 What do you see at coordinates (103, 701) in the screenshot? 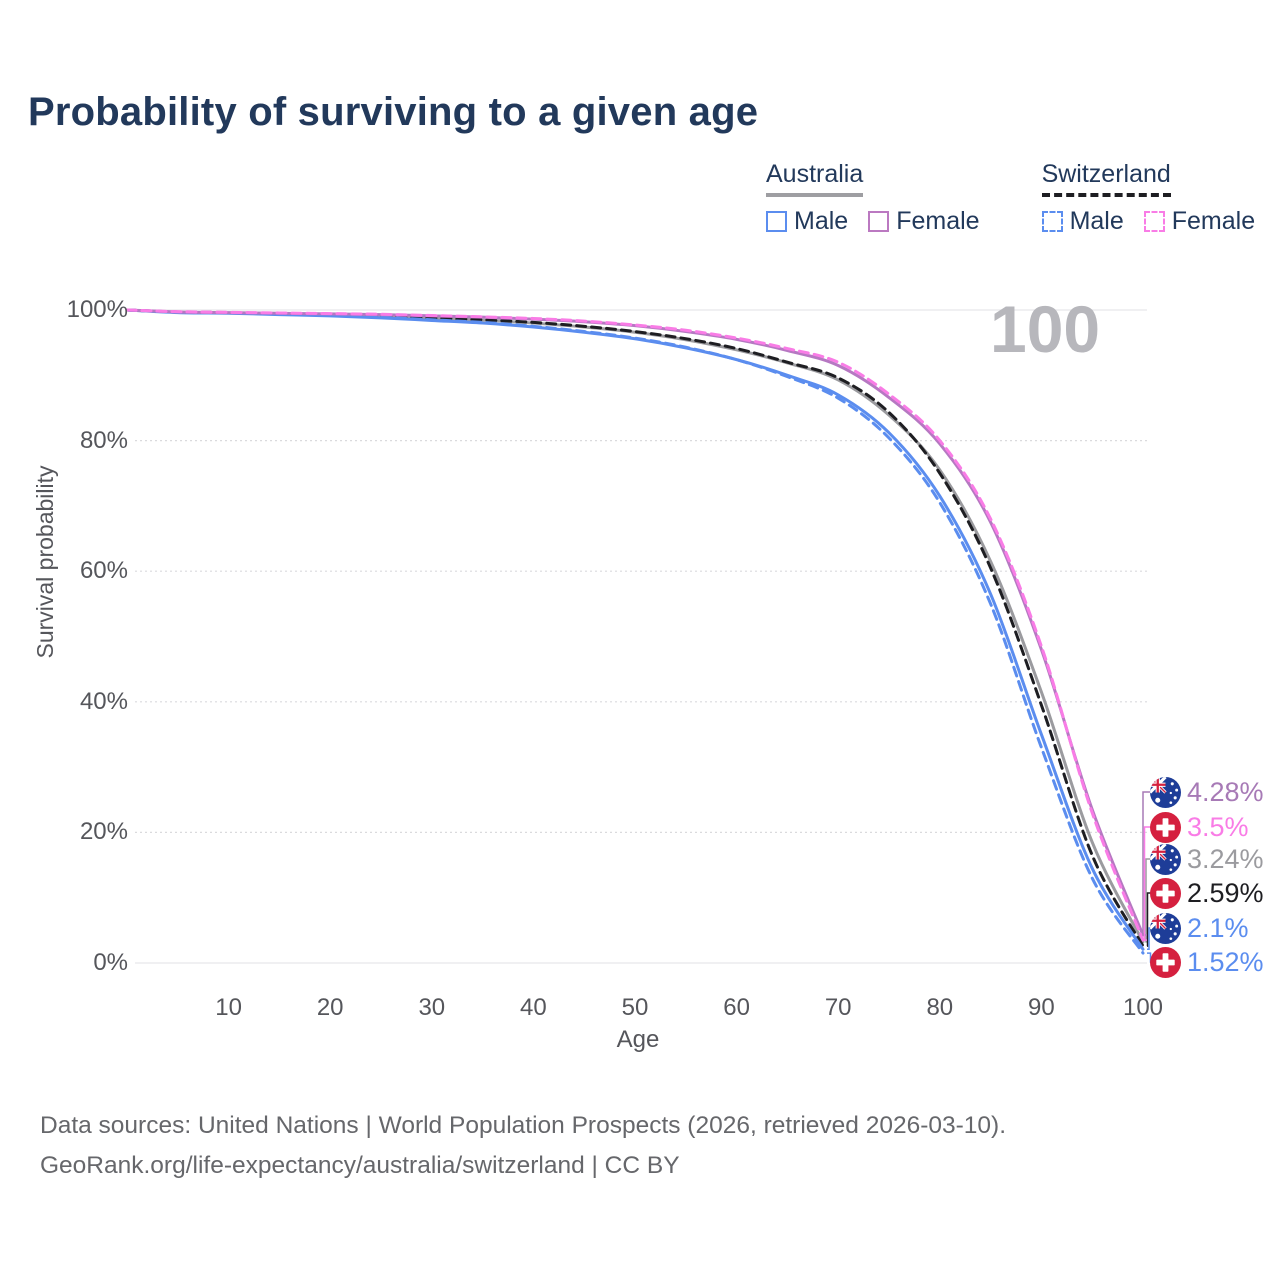
I see `y-tick-40: 40%` at bounding box center [103, 701].